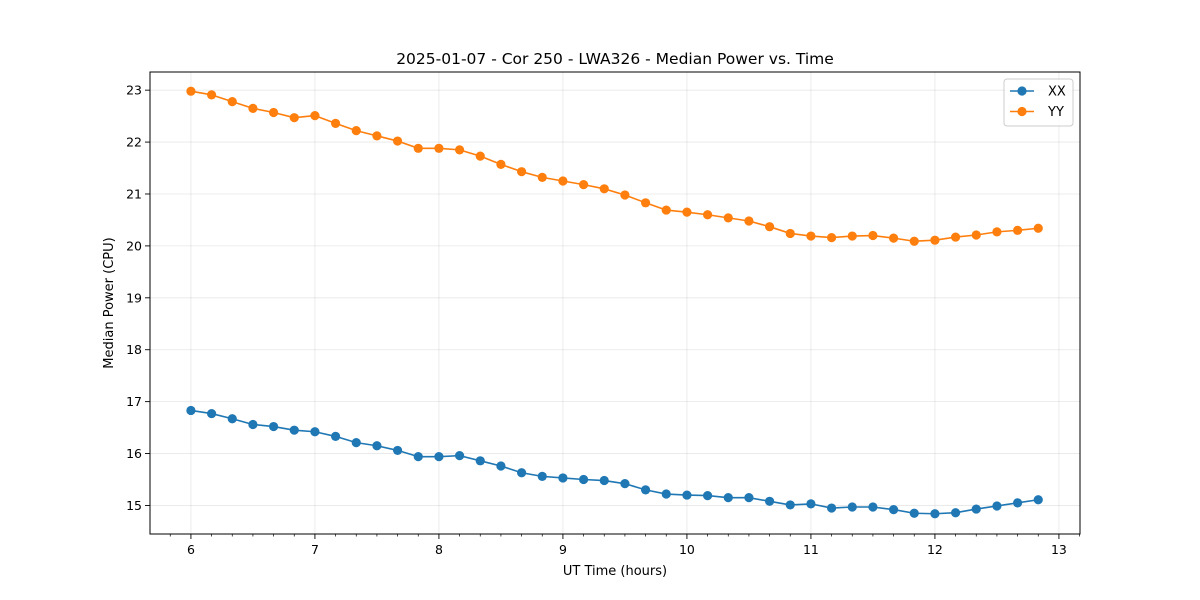  Describe the element at coordinates (134, 401) in the screenshot. I see `y-tick-label: 17` at that location.